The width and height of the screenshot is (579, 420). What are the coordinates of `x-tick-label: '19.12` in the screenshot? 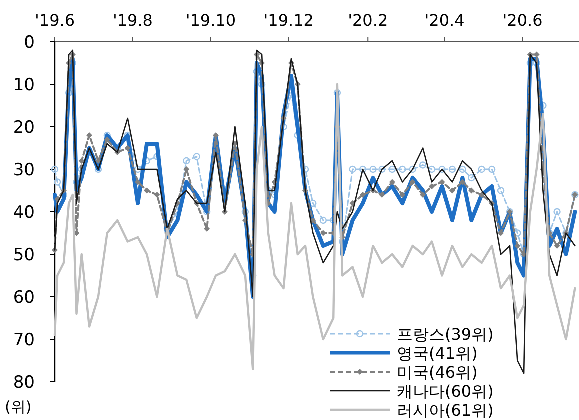 It's located at (289, 20).